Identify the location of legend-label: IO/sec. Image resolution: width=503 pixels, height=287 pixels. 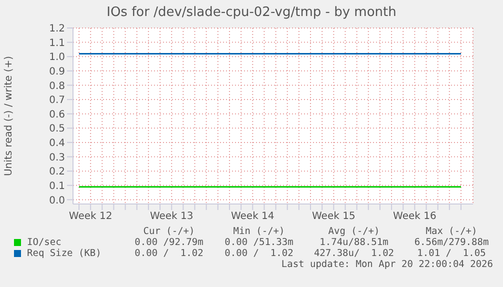
(44, 242).